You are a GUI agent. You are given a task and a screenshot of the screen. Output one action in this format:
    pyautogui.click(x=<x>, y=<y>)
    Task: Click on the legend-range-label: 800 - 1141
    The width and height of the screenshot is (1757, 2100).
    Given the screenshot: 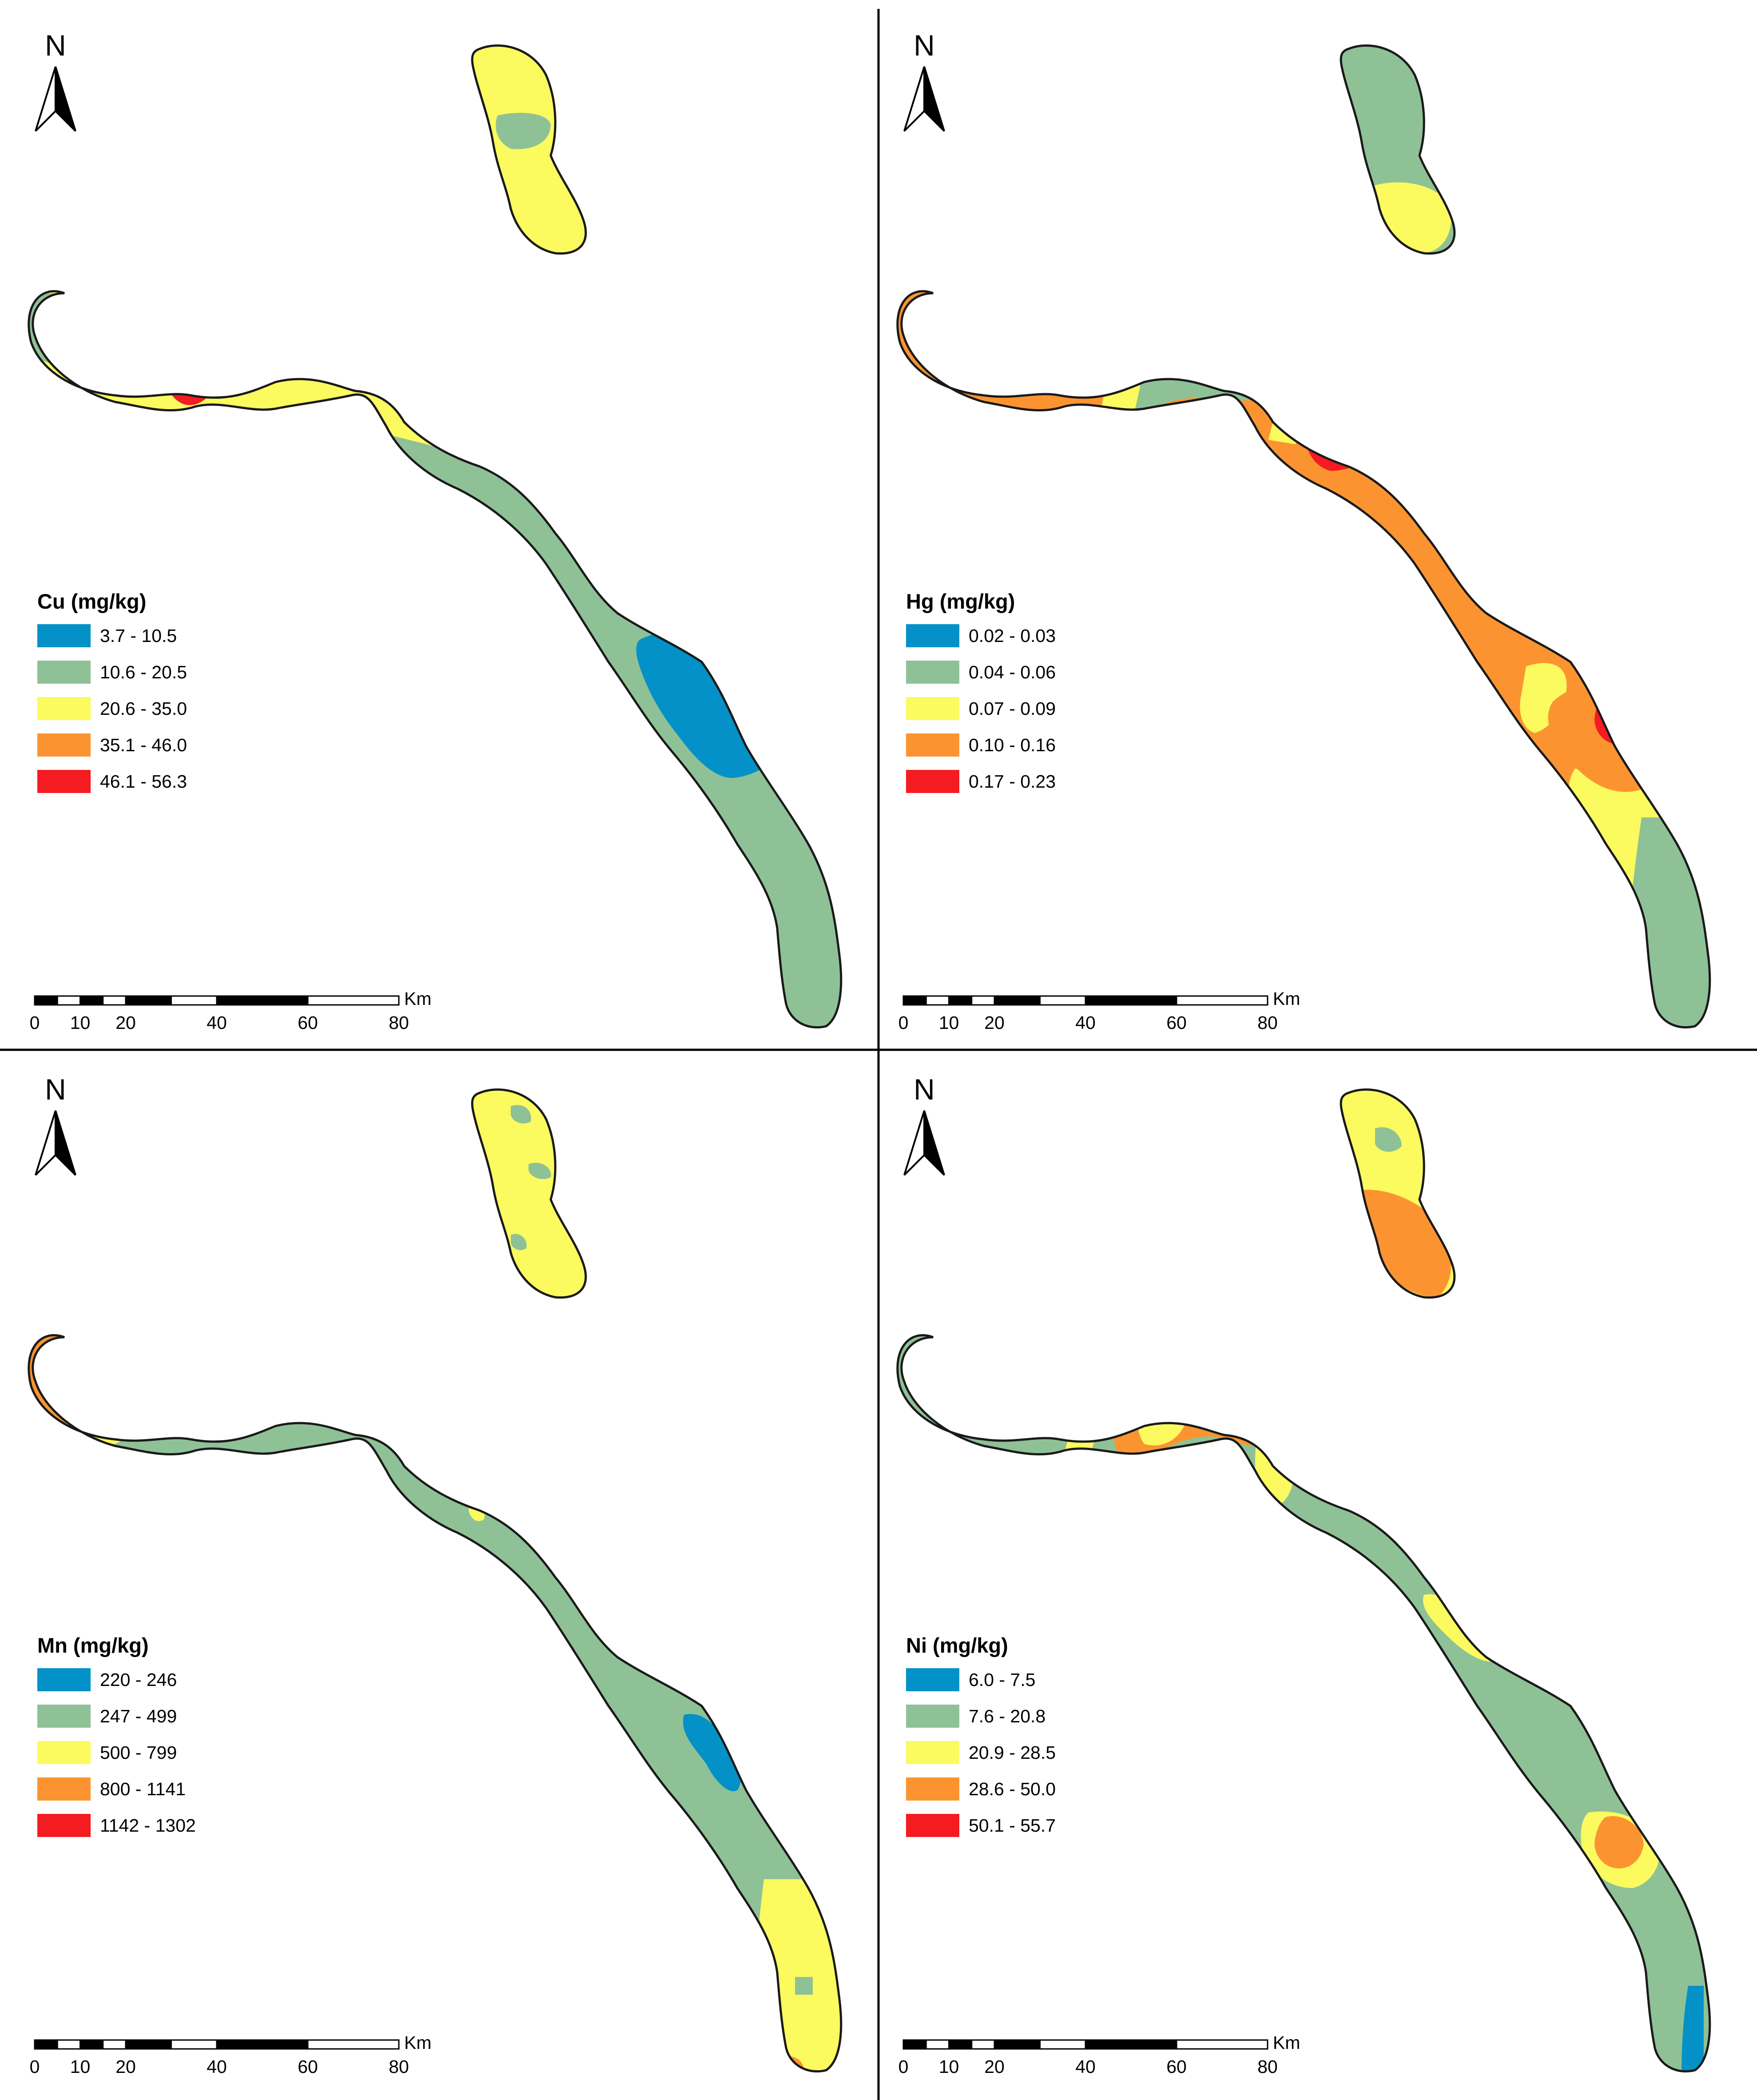 What is the action you would take?
    pyautogui.click(x=143, y=1789)
    